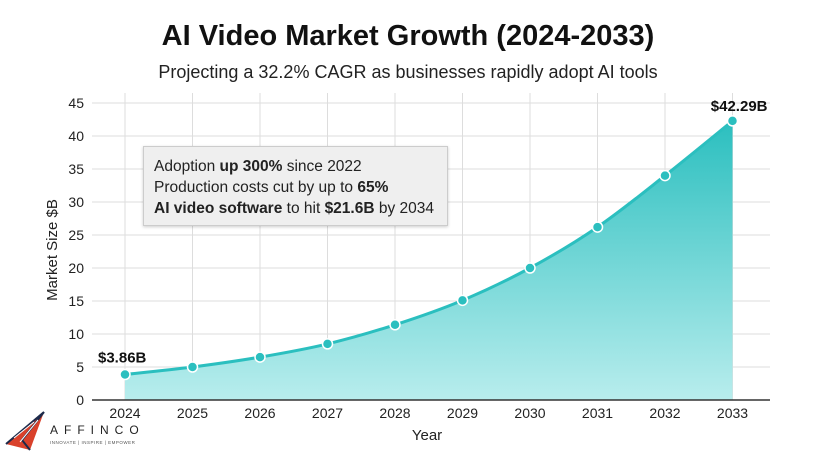 This screenshot has height=454, width=816. I want to click on x-tick-label: 2024, so click(124, 413).